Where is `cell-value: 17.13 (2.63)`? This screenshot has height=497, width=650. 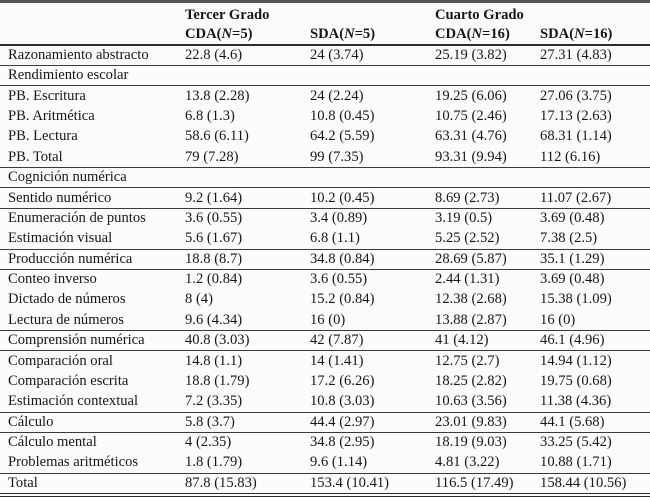
cell-value: 17.13 (2.63) is located at coordinates (576, 115).